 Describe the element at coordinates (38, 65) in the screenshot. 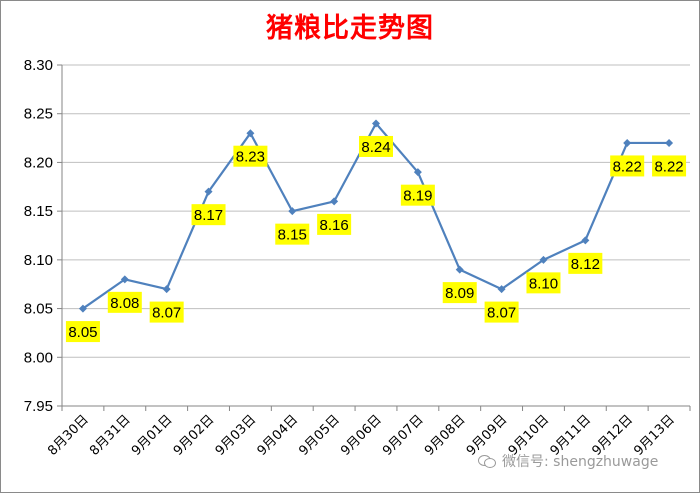

I see `y-tick-label: 8.30` at that location.